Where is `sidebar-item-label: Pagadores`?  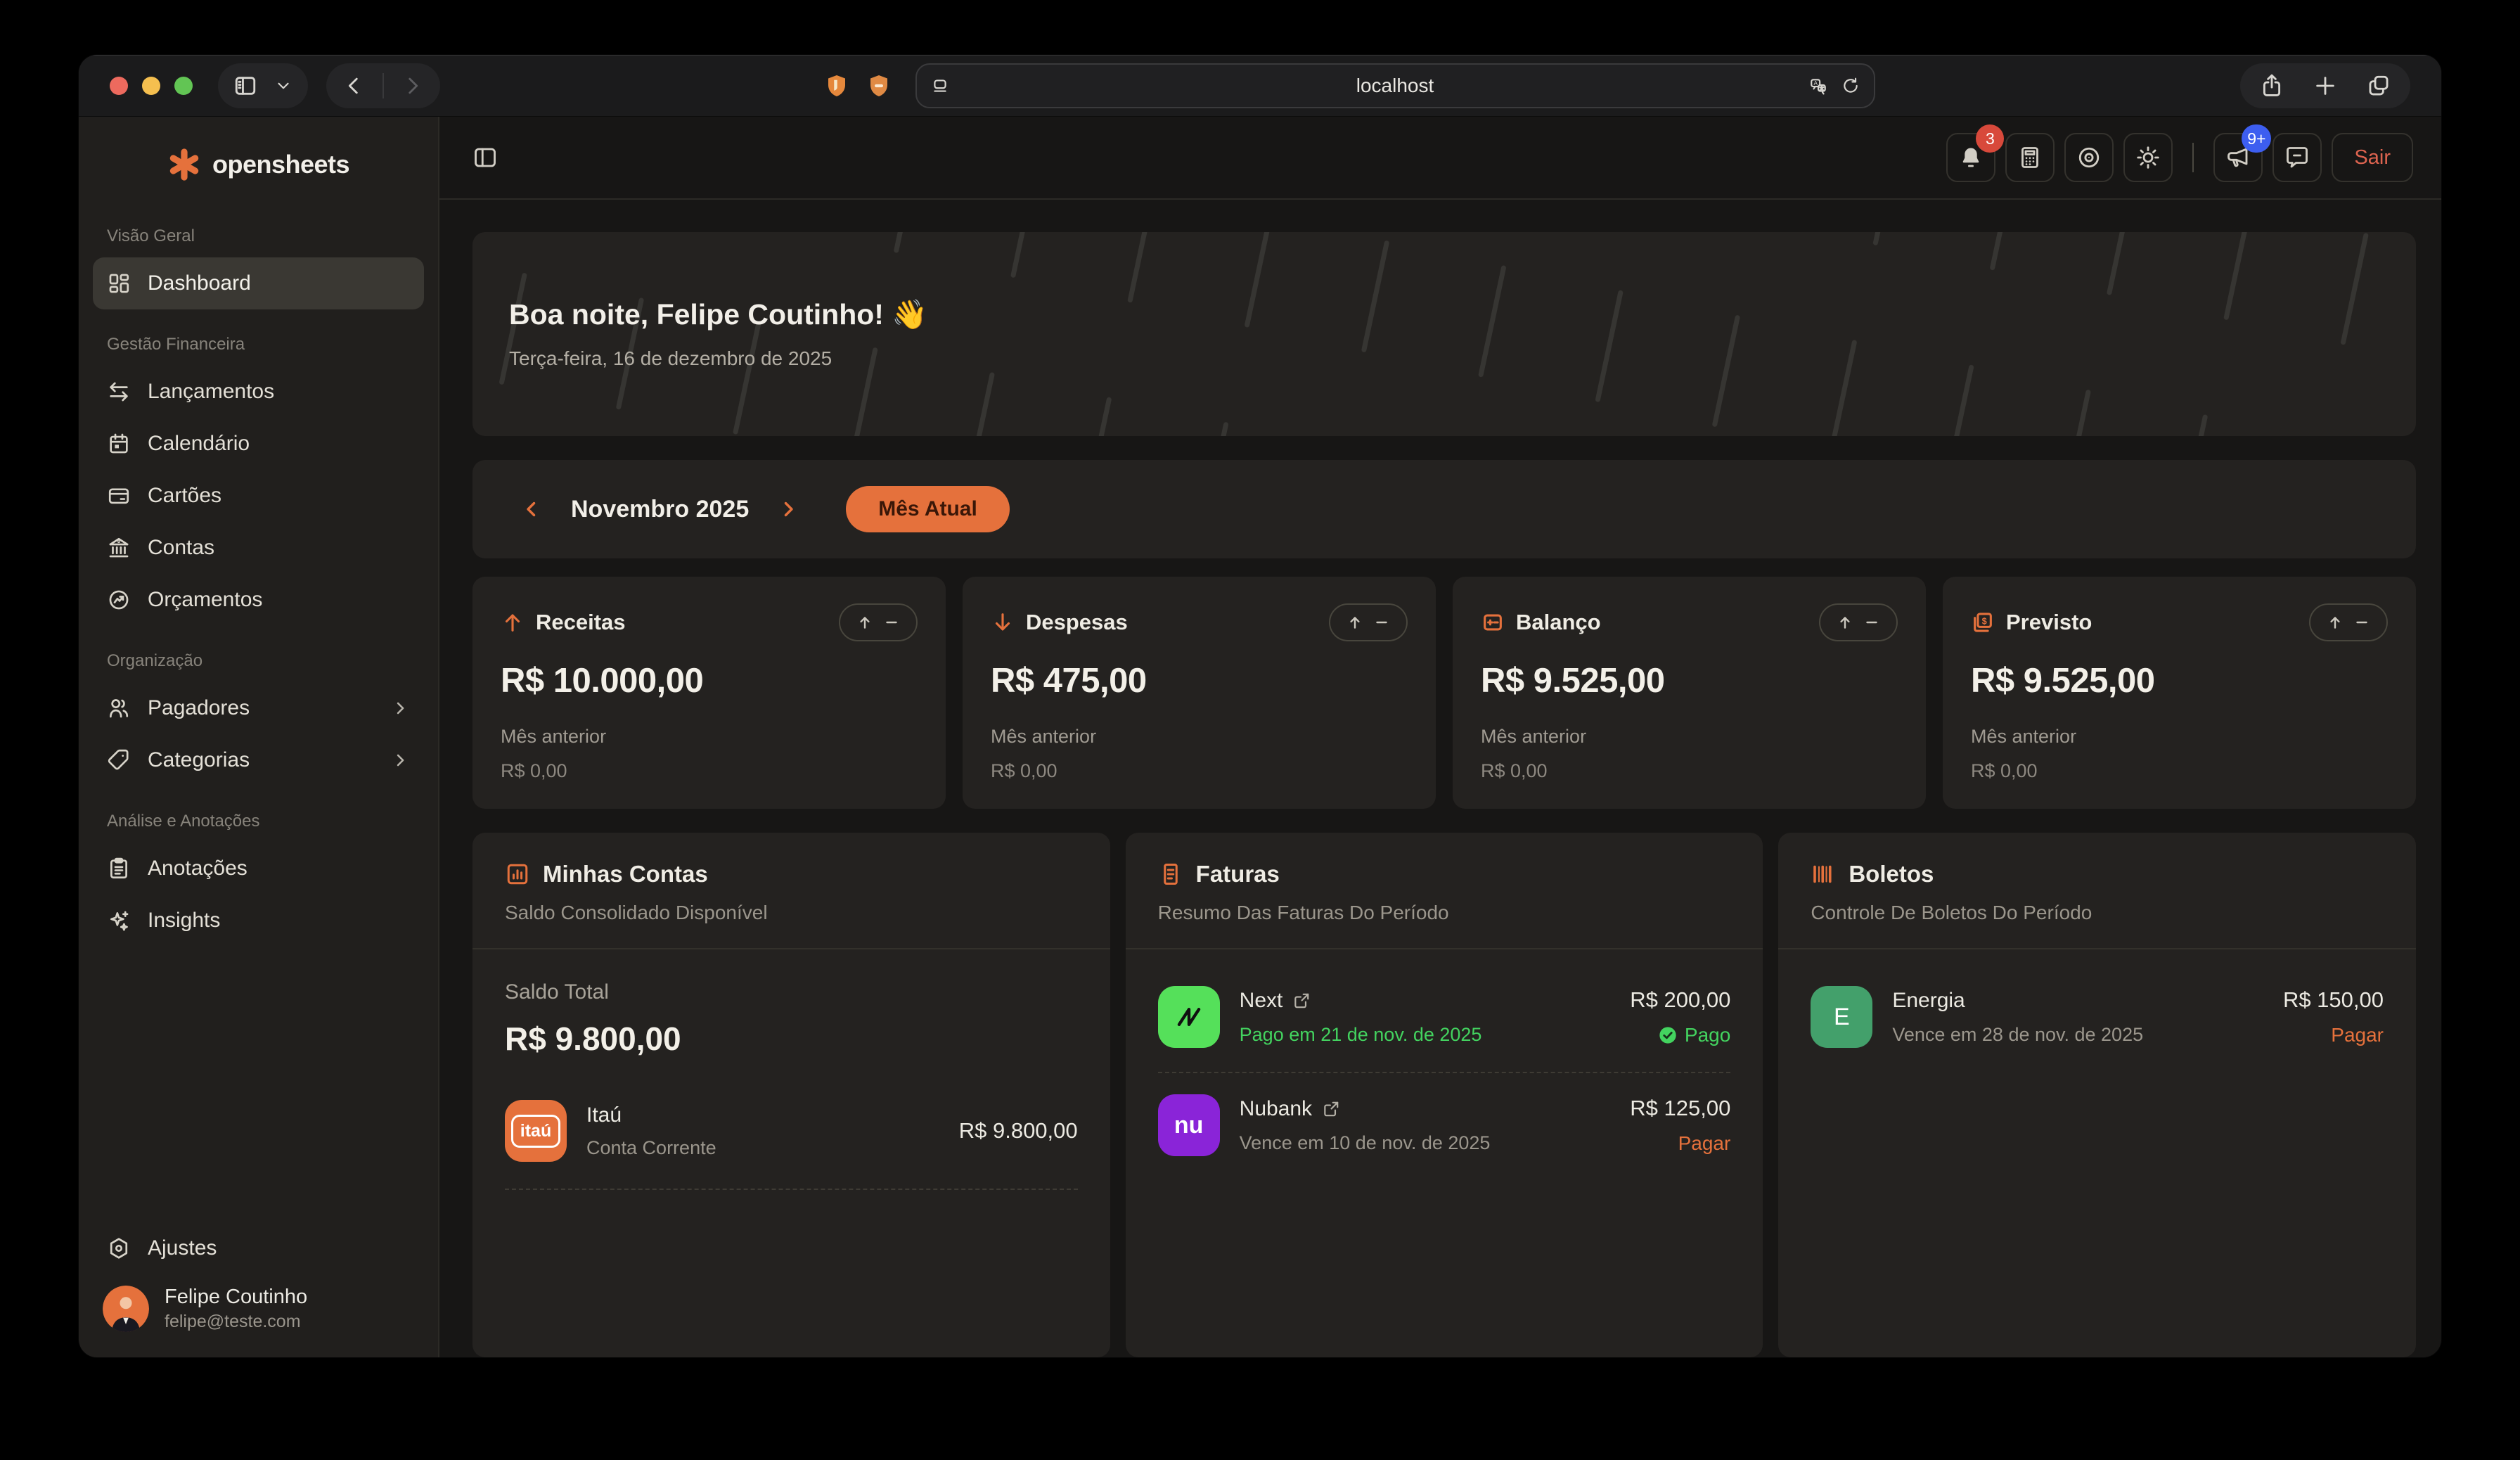 sidebar-item-label: Pagadores is located at coordinates (199, 707).